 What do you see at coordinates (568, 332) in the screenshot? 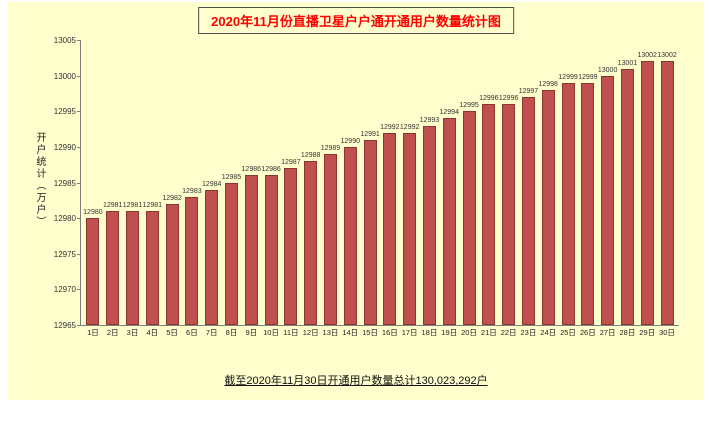
I see `x-axis-tick-label: 25日` at bounding box center [568, 332].